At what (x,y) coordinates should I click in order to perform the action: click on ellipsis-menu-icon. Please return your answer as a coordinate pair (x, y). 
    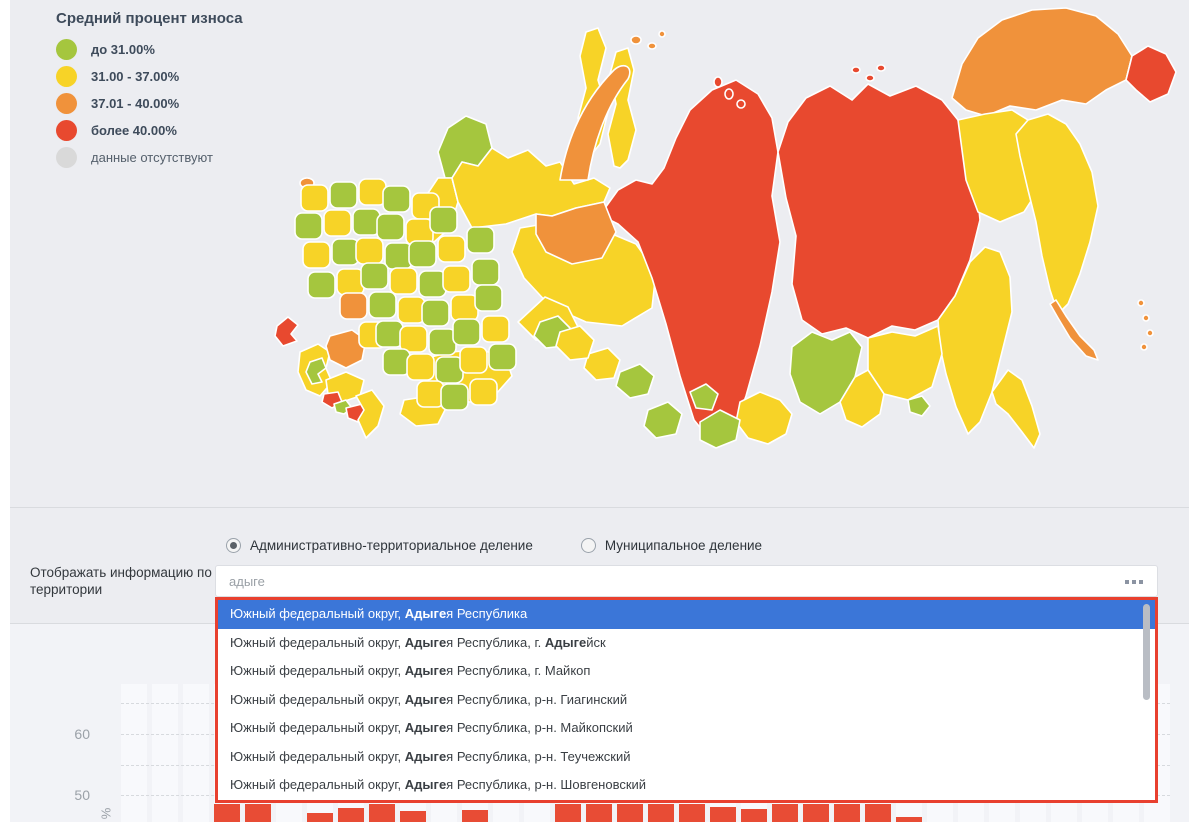
    Looking at the image, I should click on (1134, 582).